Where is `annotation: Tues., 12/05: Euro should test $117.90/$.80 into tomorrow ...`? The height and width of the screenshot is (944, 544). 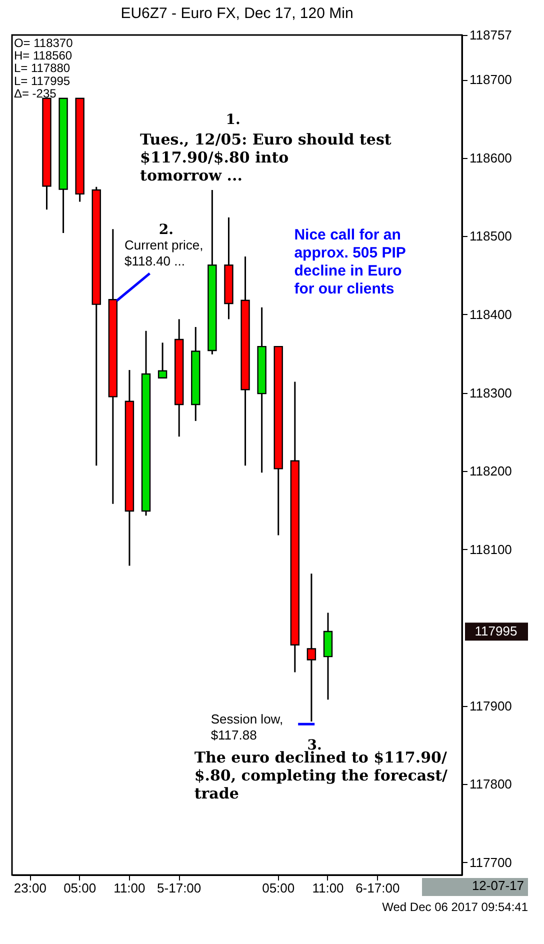 annotation: Tues., 12/05: Euro should test $117.90/$.80 into tomorrow ... is located at coordinates (266, 157).